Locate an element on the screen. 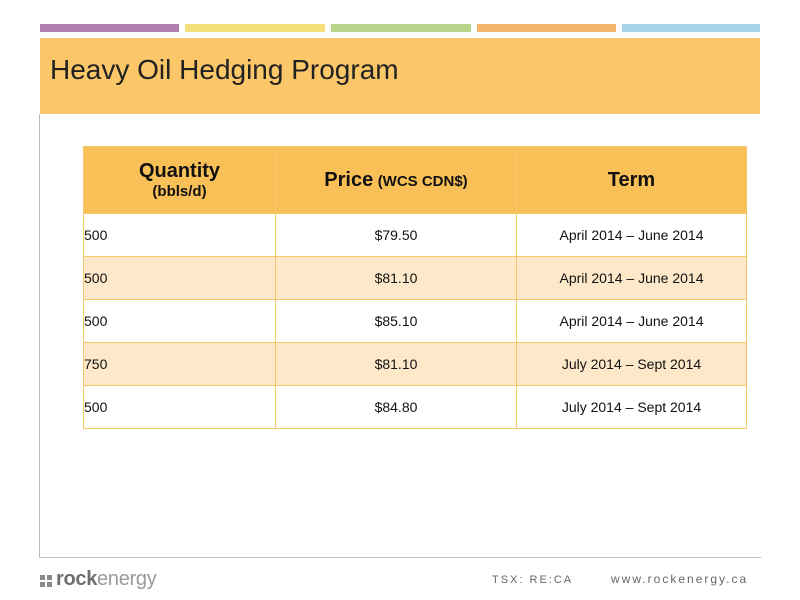  title-band: Heavy Oil Hedging Program is located at coordinates (400, 76).